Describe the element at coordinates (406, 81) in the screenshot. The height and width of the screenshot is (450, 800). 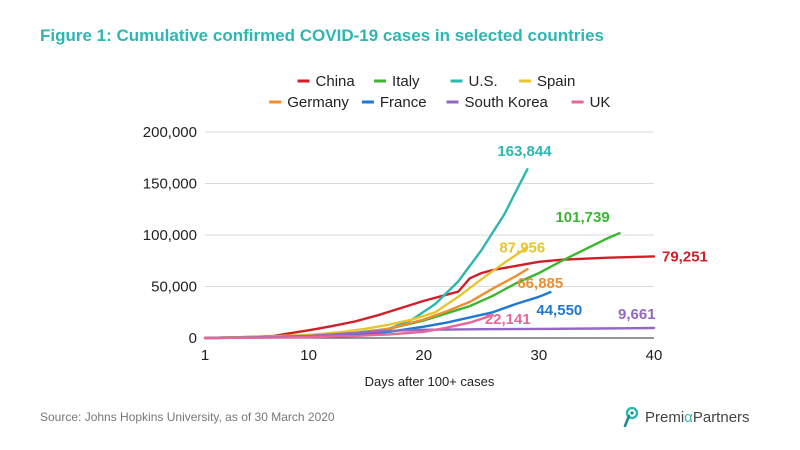
I see `legend-label: Italy` at that location.